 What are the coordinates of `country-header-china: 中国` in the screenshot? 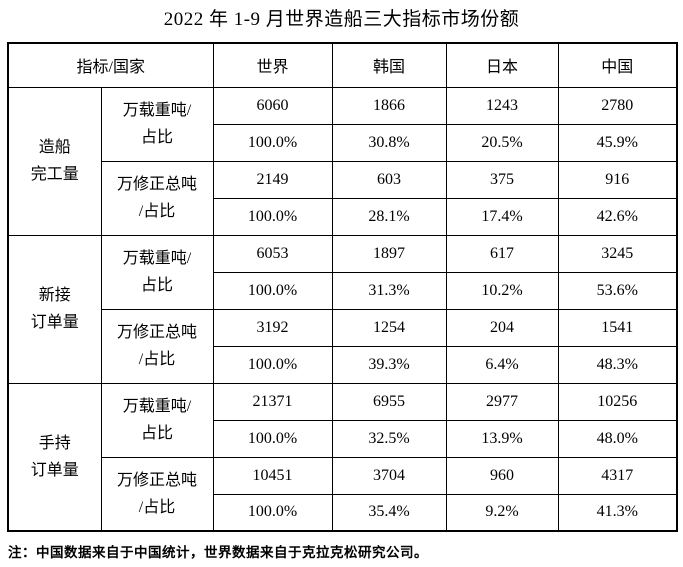 It's located at (617, 65).